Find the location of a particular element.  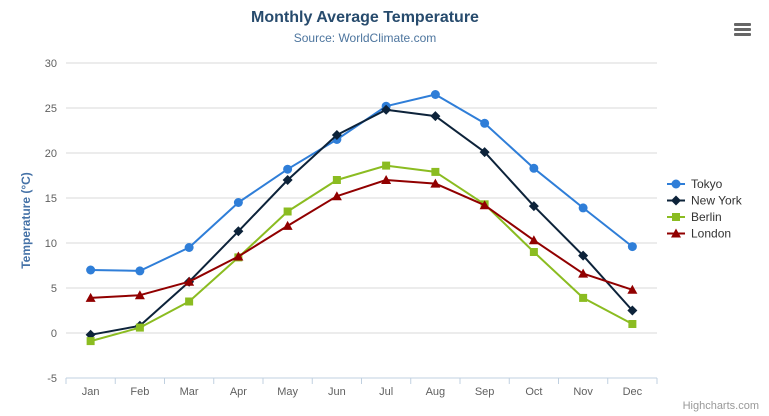

x-axis-label: Mar is located at coordinates (189, 392).